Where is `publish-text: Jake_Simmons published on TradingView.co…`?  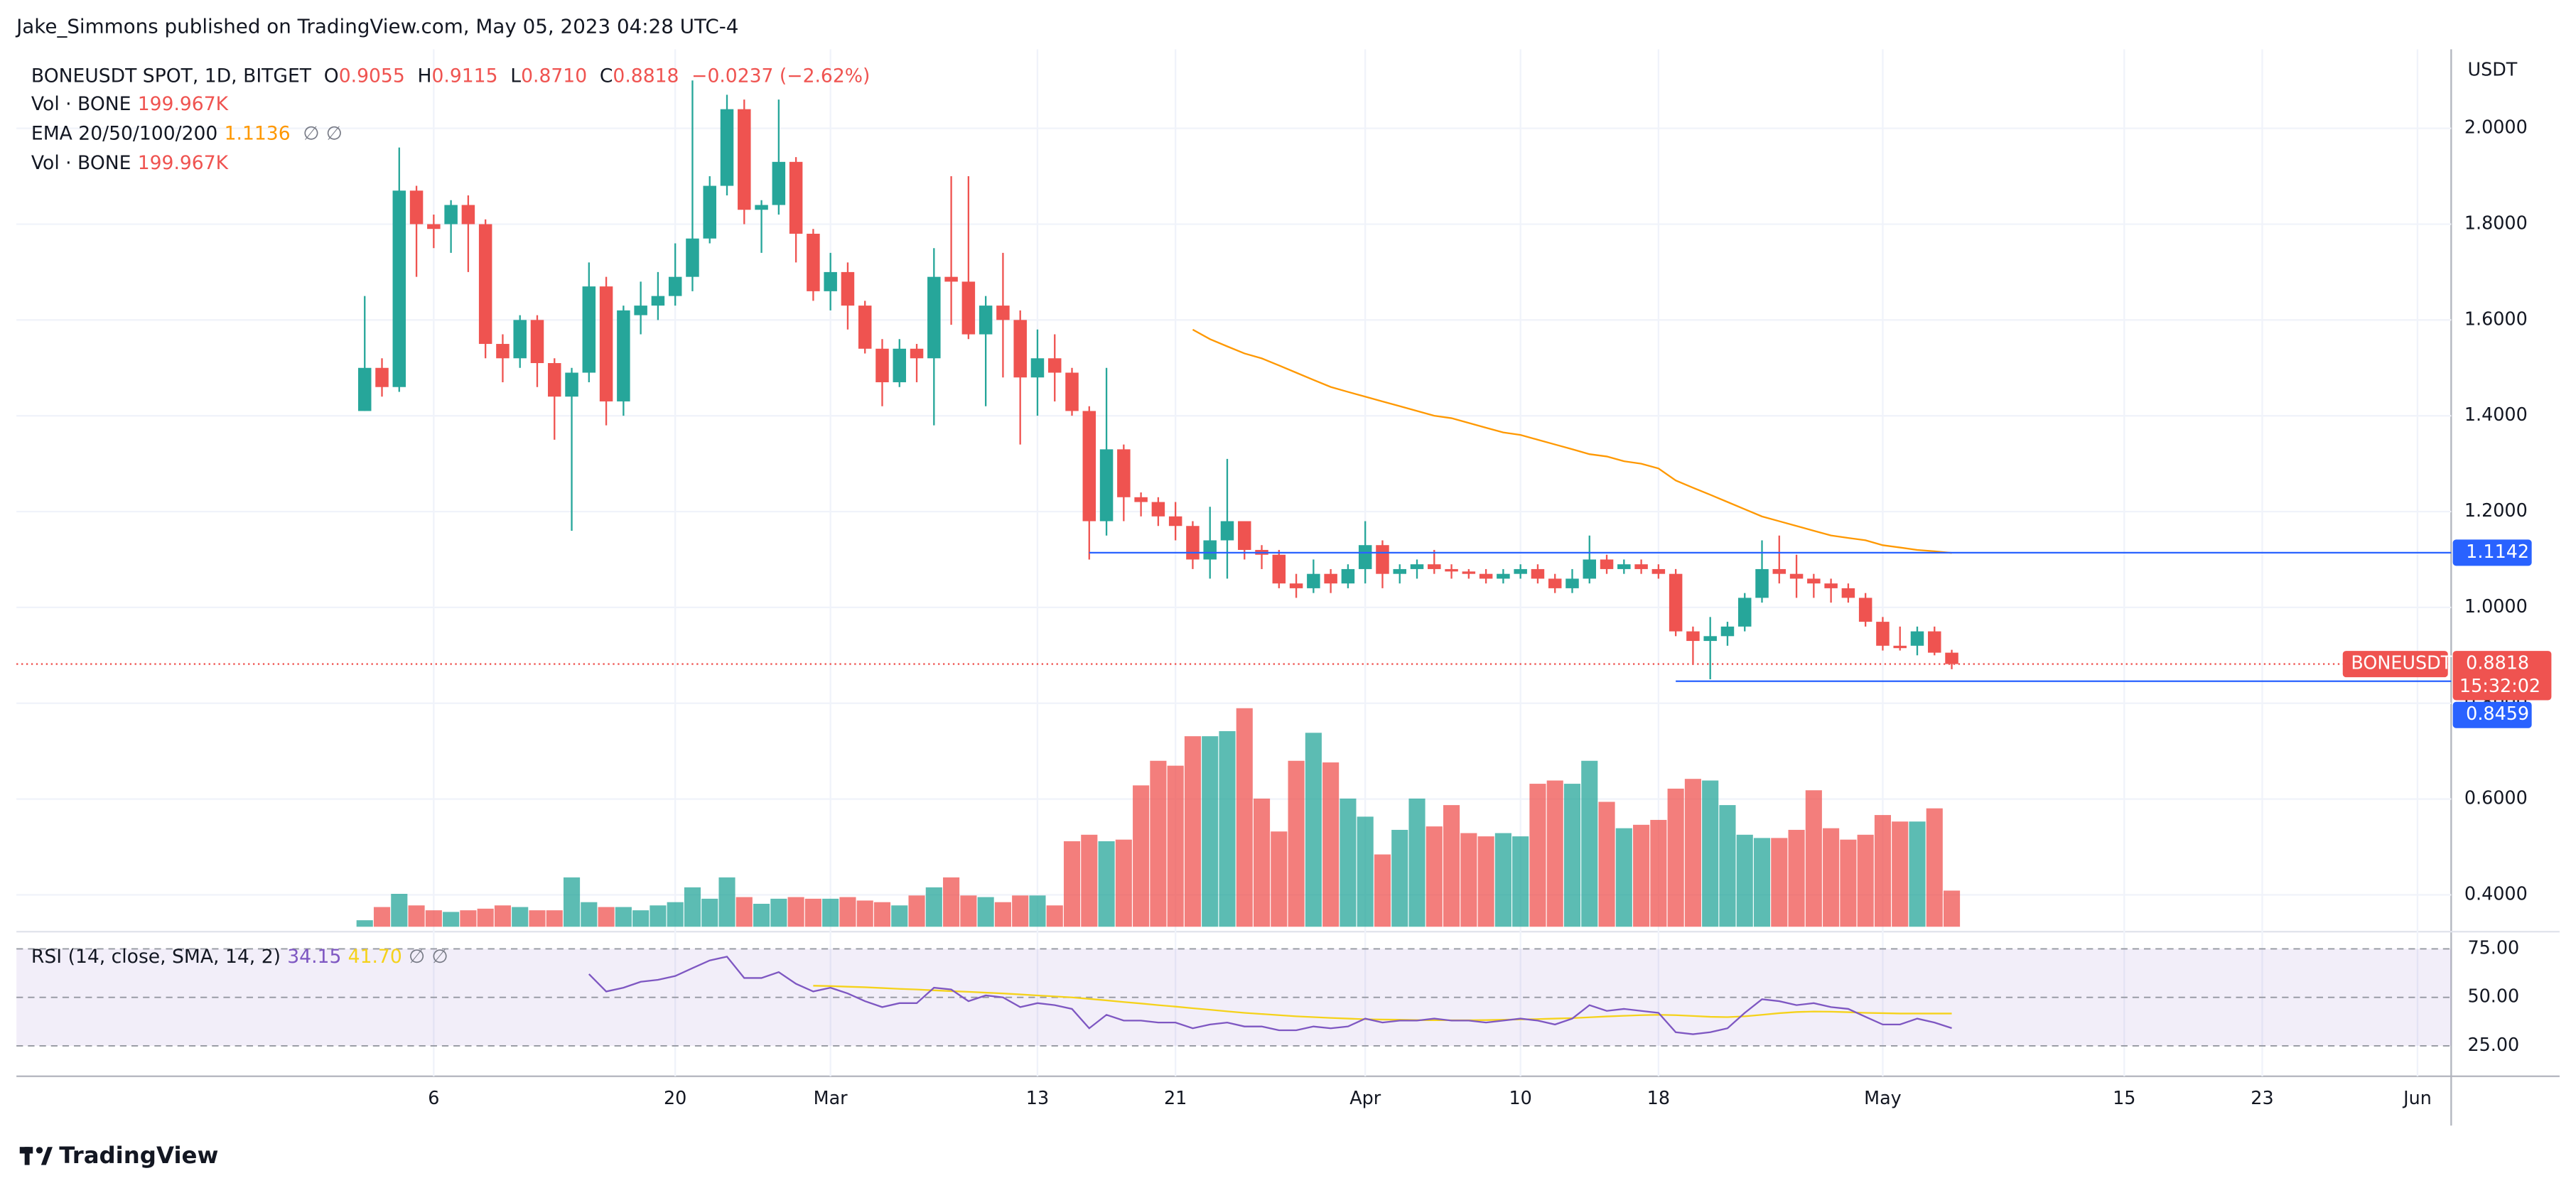
publish-text: Jake_Simmons published on TradingView.co… is located at coordinates (377, 26).